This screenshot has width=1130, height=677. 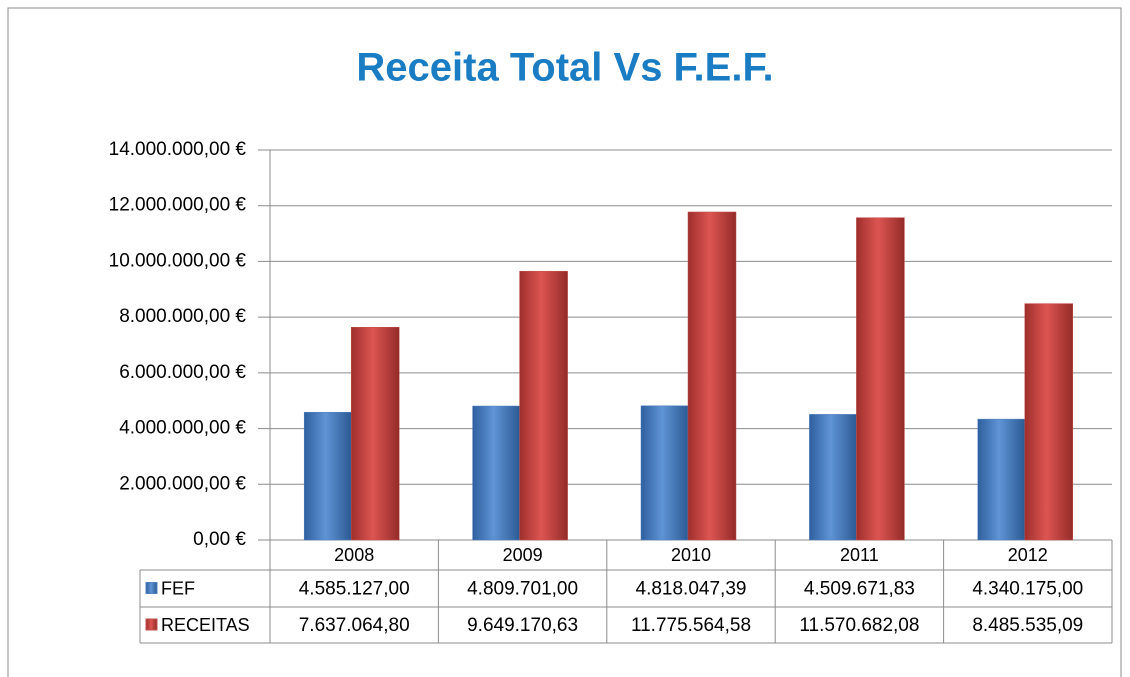 What do you see at coordinates (523, 555) in the screenshot?
I see `x-tick-label: 2009` at bounding box center [523, 555].